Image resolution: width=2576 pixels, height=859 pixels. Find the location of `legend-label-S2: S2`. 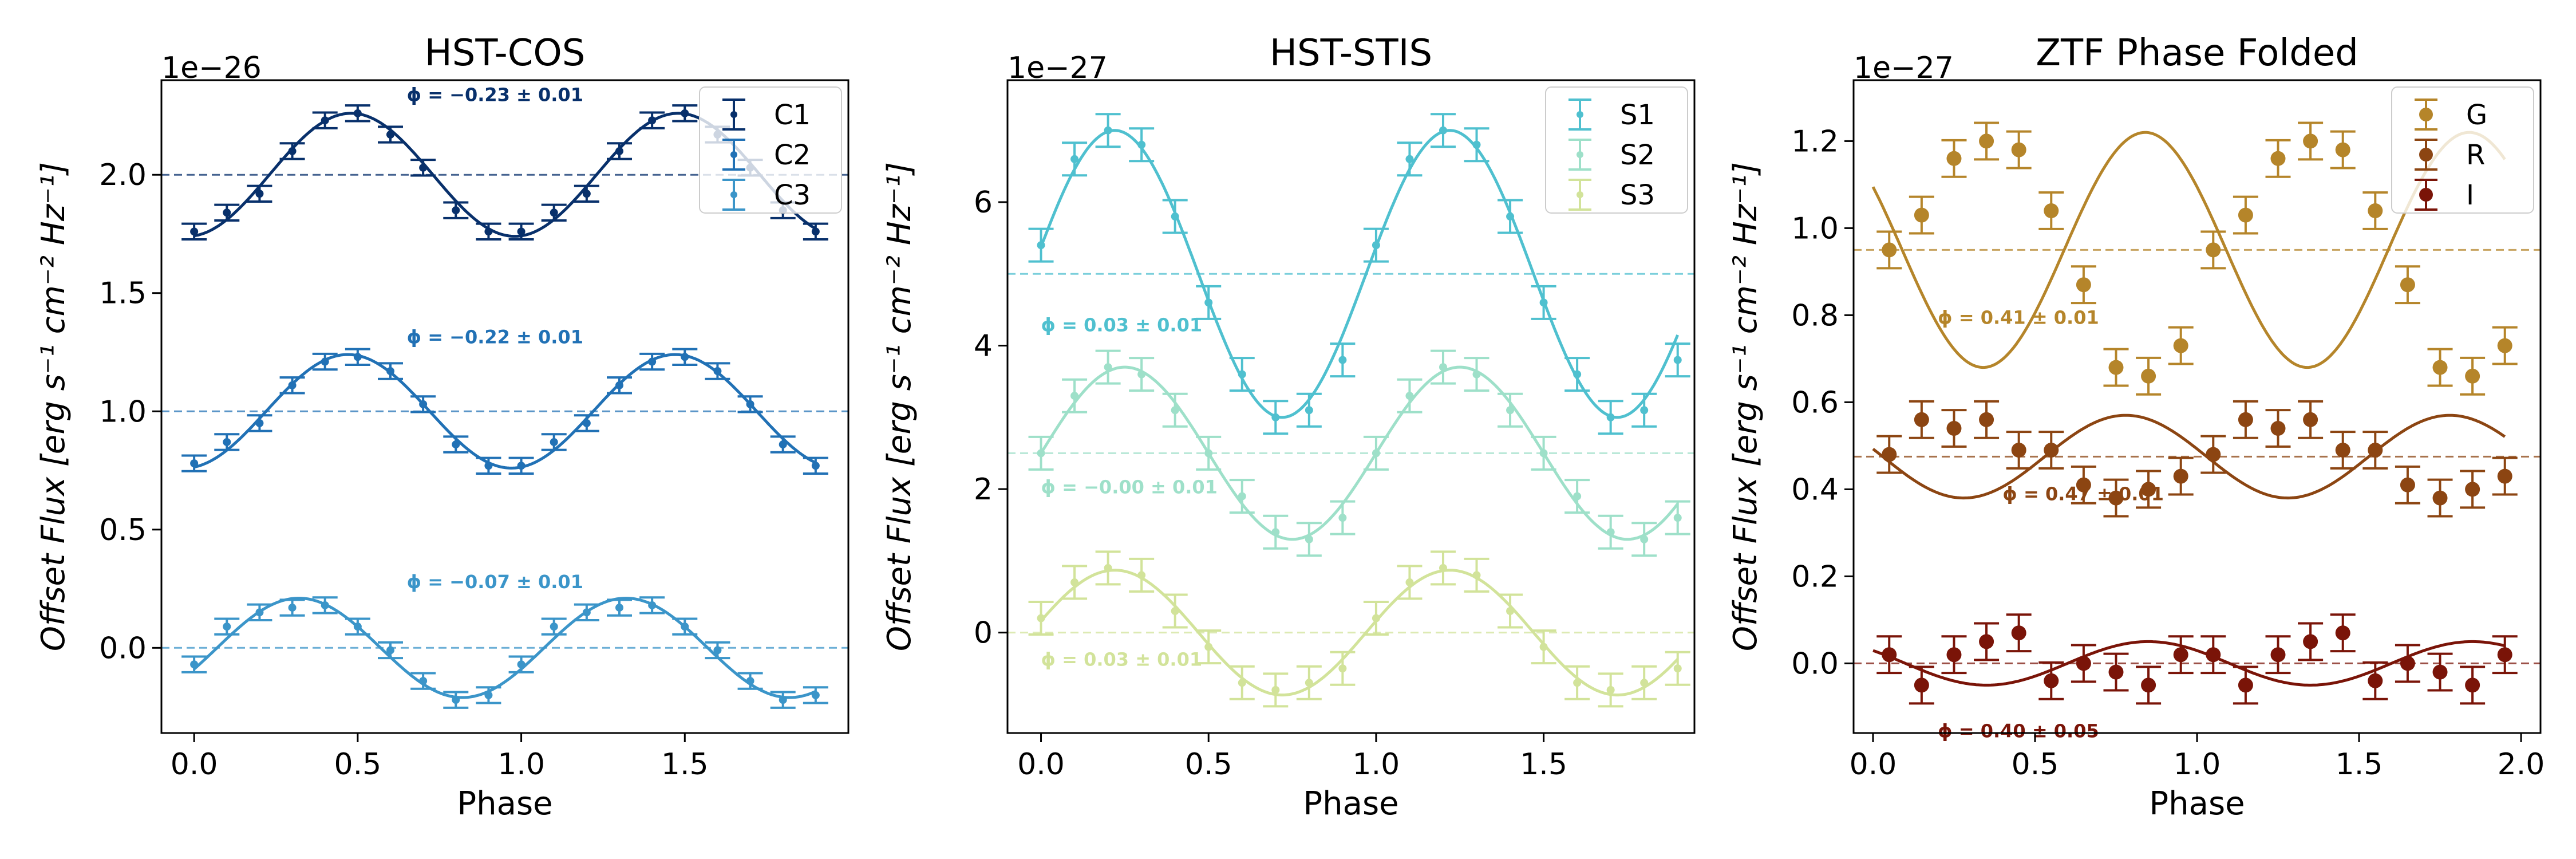

legend-label-S2: S2 is located at coordinates (1637, 155).